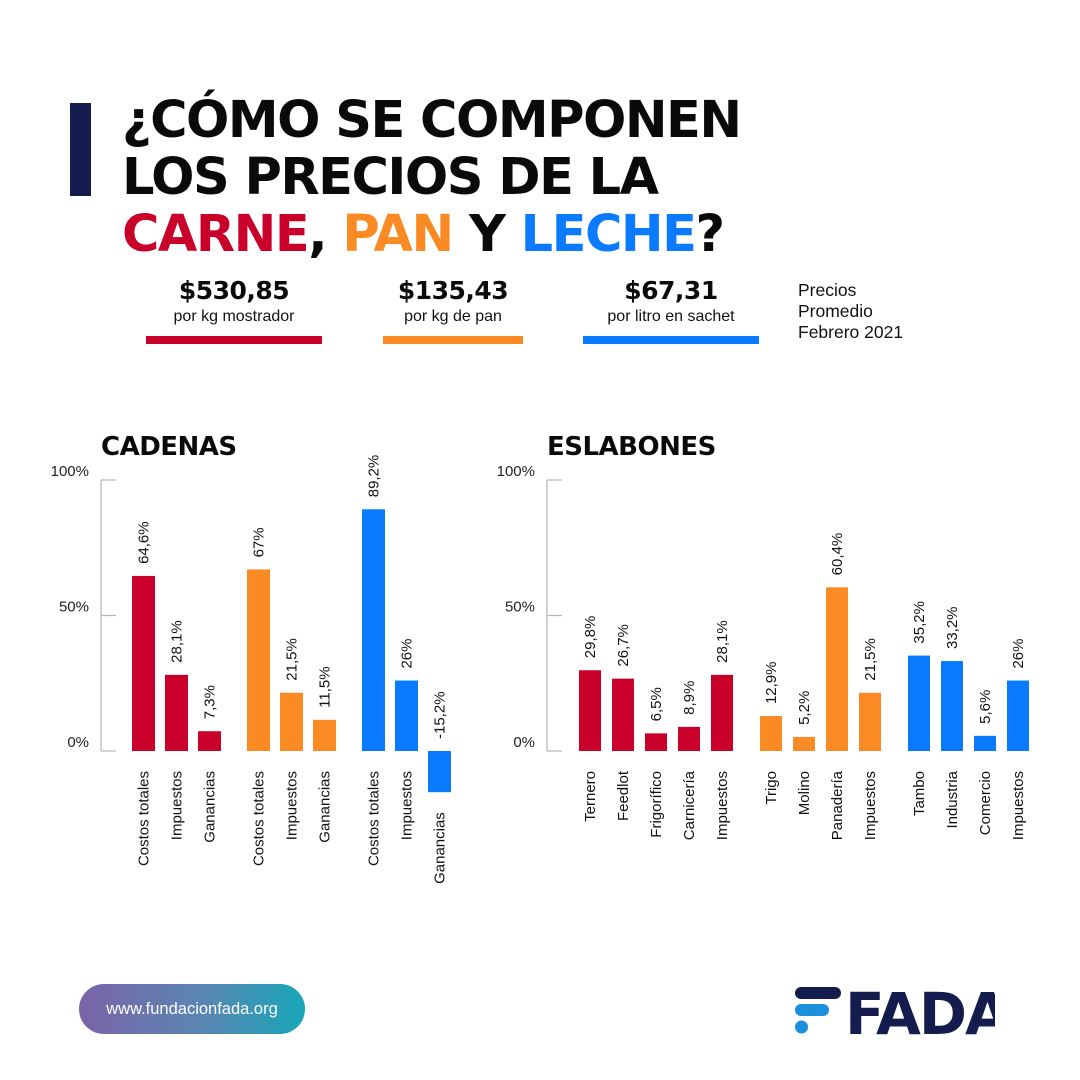 This screenshot has width=1080, height=1080. What do you see at coordinates (520, 607) in the screenshot?
I see `eslabones-ytick-label-50: 50%` at bounding box center [520, 607].